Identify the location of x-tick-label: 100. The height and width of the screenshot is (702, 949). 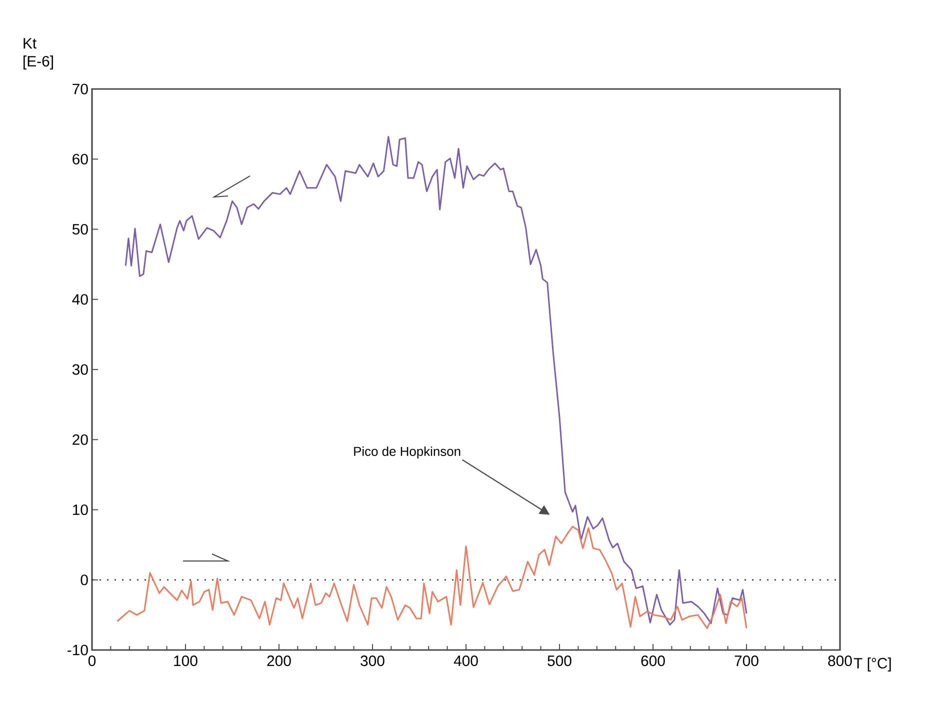
(186, 661).